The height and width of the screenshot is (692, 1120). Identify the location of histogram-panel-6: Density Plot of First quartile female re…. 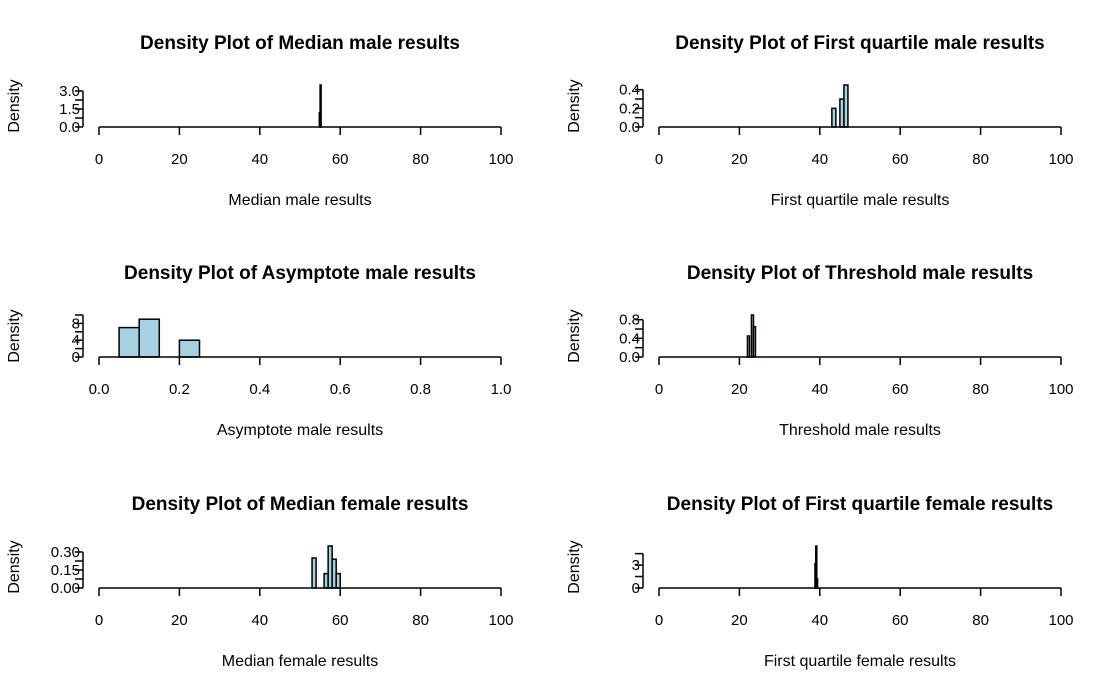
(820, 582).